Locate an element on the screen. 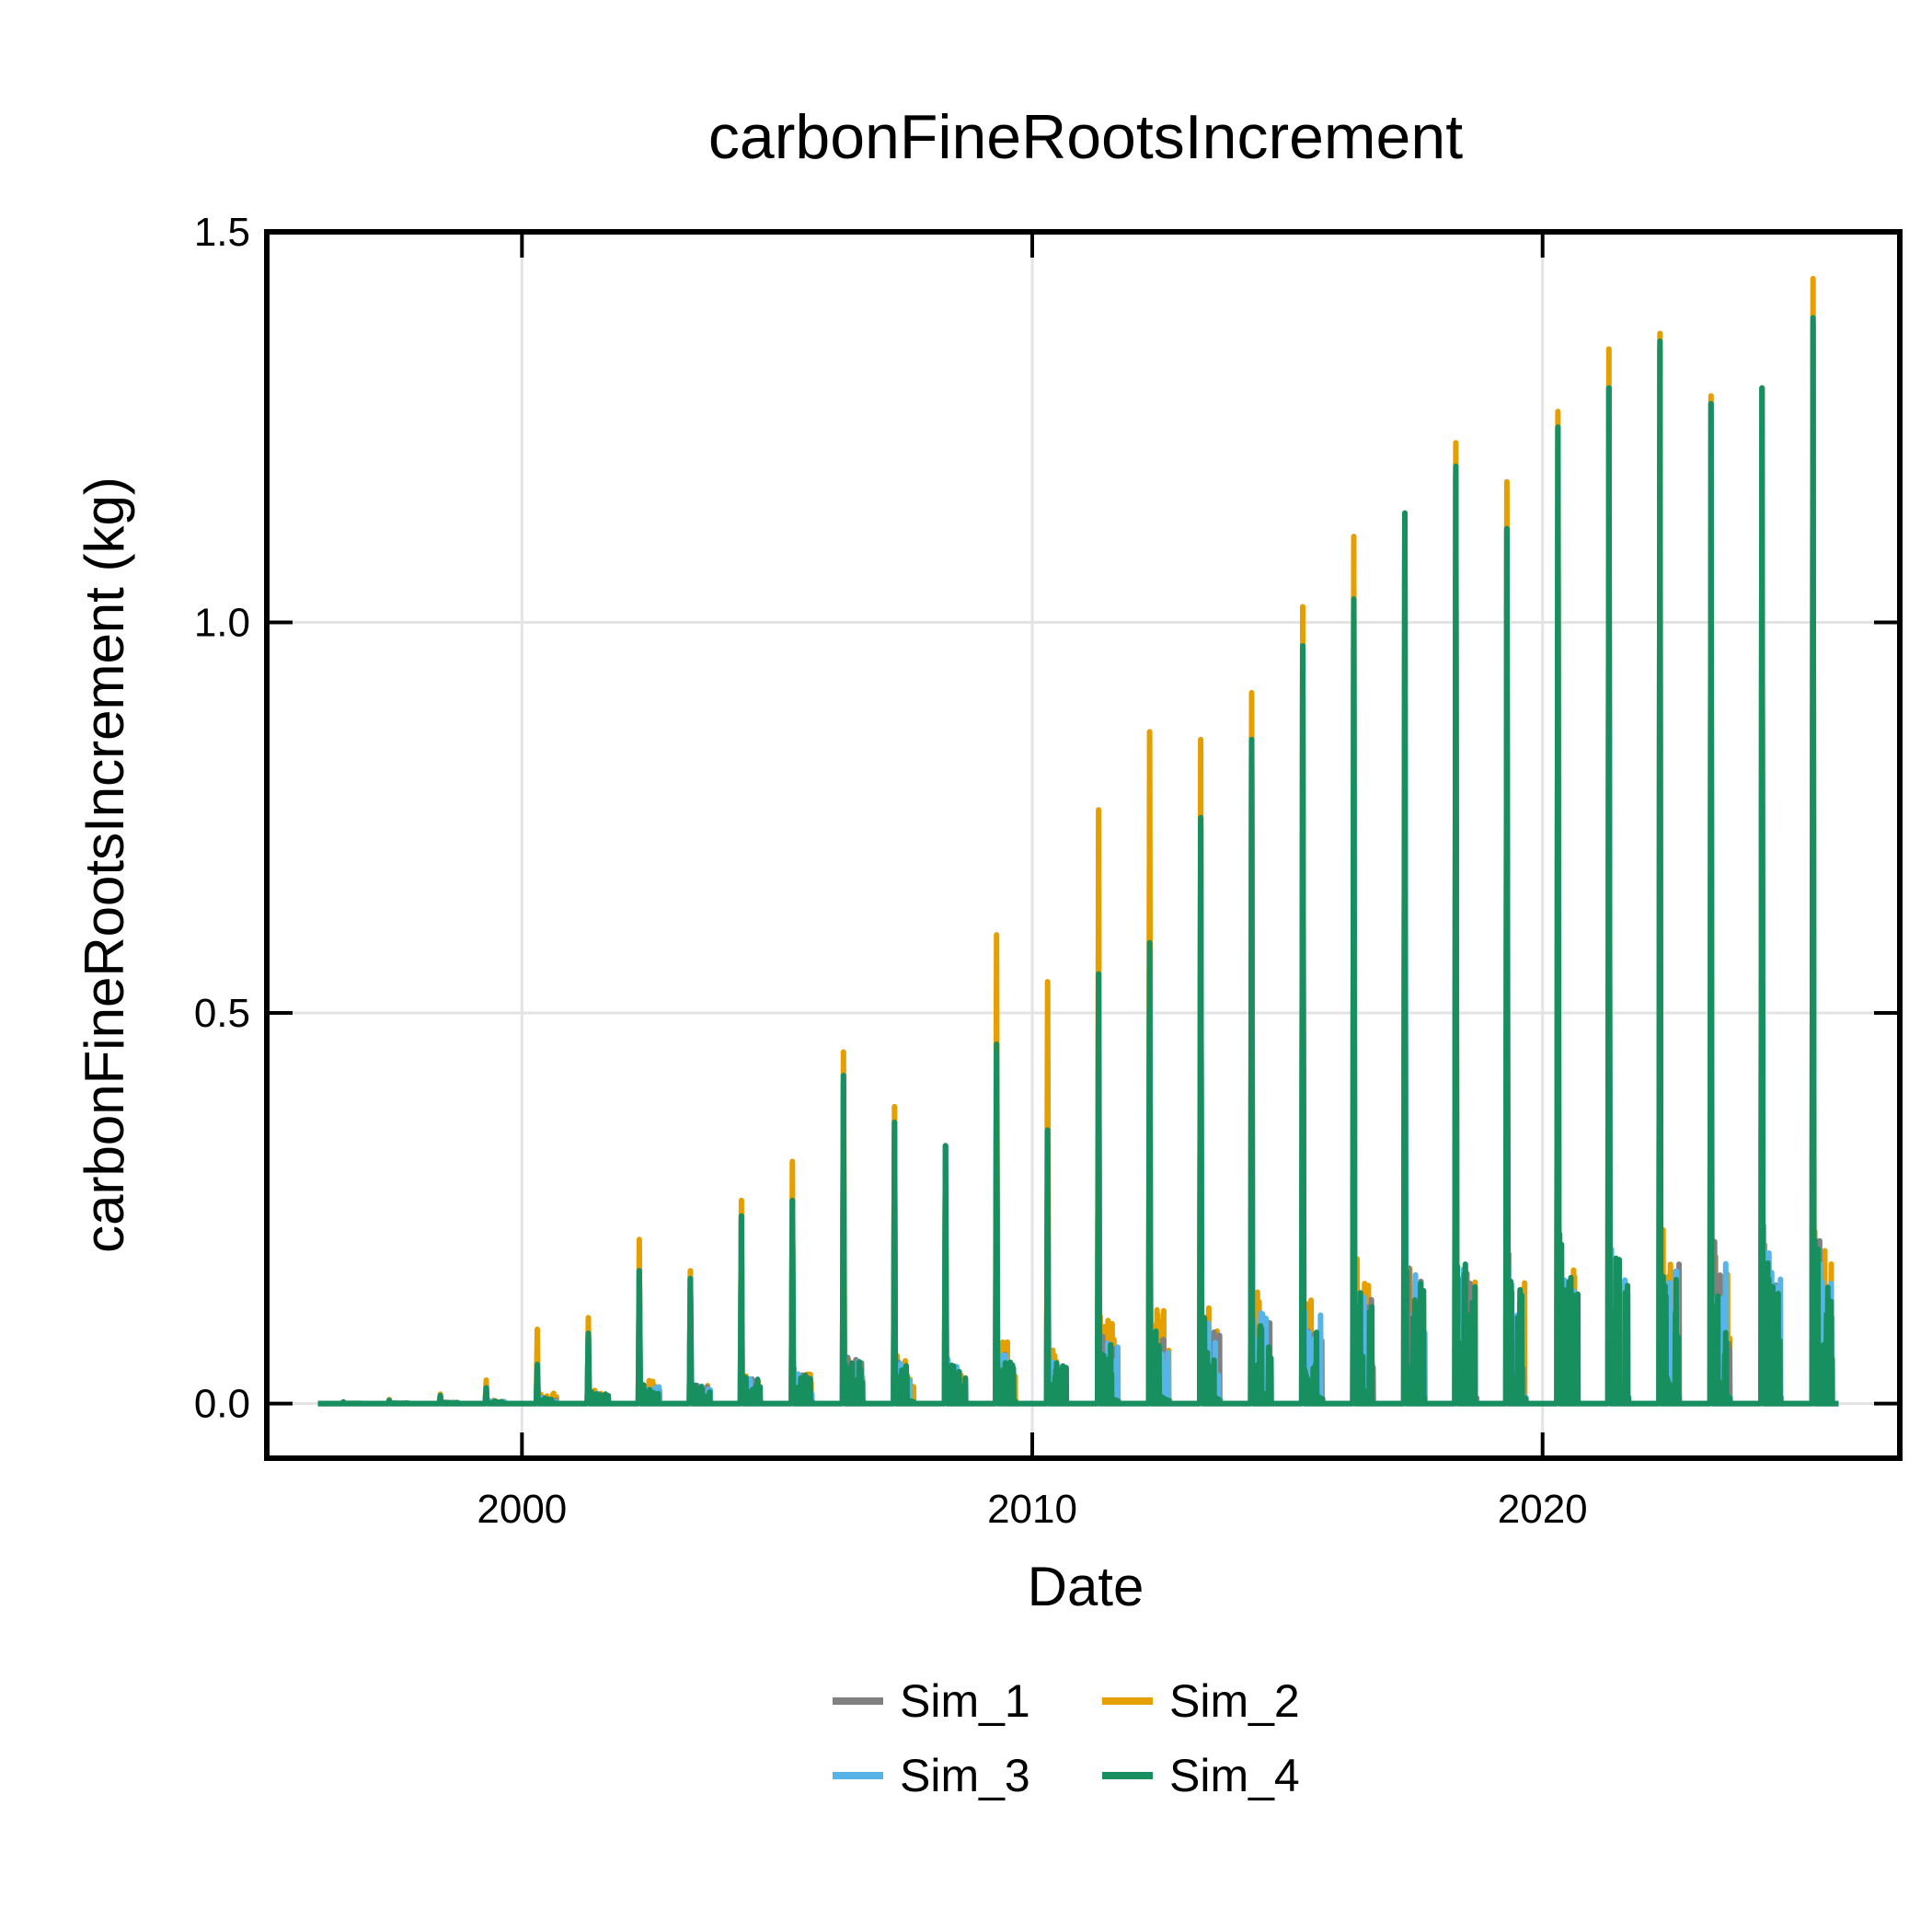 The width and height of the screenshot is (1932, 1932). legend: Sim_1 Sim_2 Sim_3 Sim_4 is located at coordinates (1066, 1738).